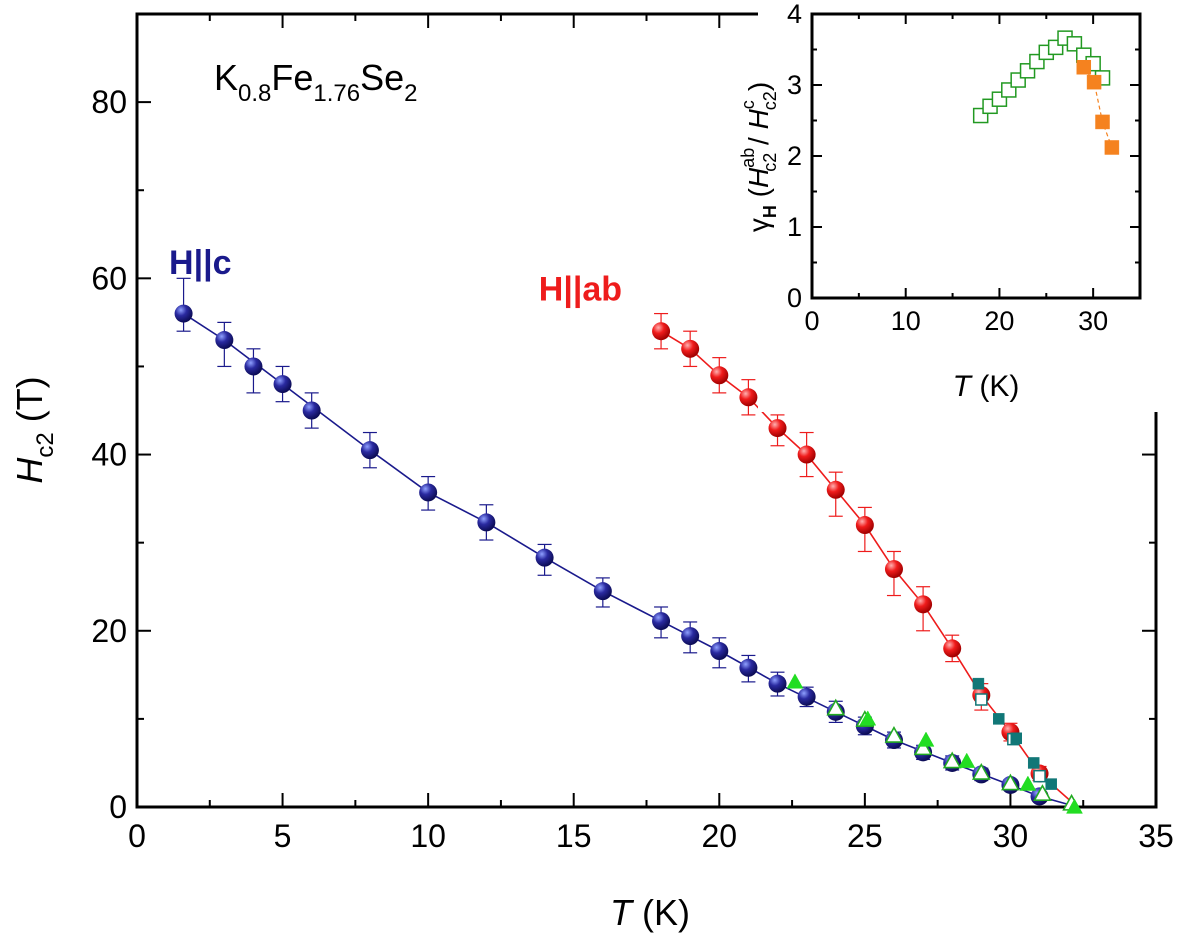 This screenshot has width=1188, height=941. I want to click on series-label-h-ab: H||ab, so click(580, 289).